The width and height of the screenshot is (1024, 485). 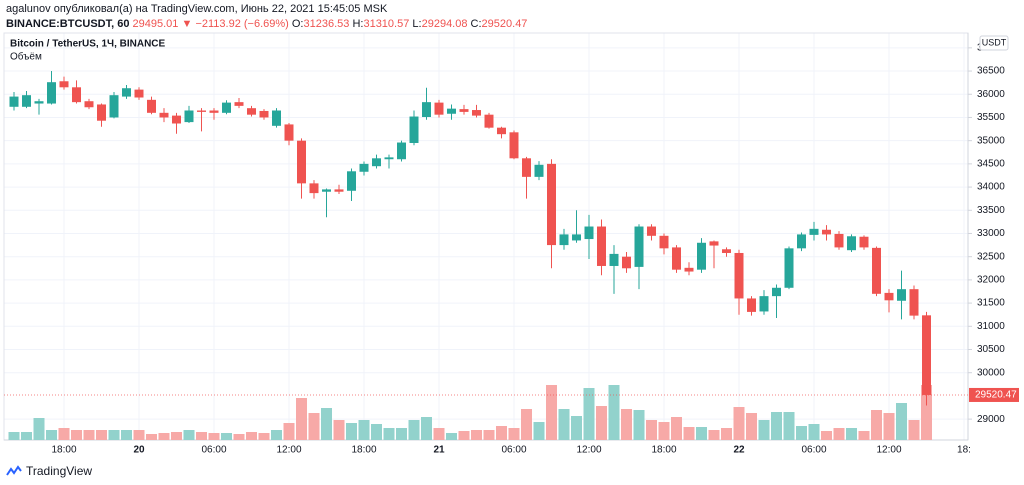 What do you see at coordinates (297, 24) in the screenshot?
I see `o-label: O:` at bounding box center [297, 24].